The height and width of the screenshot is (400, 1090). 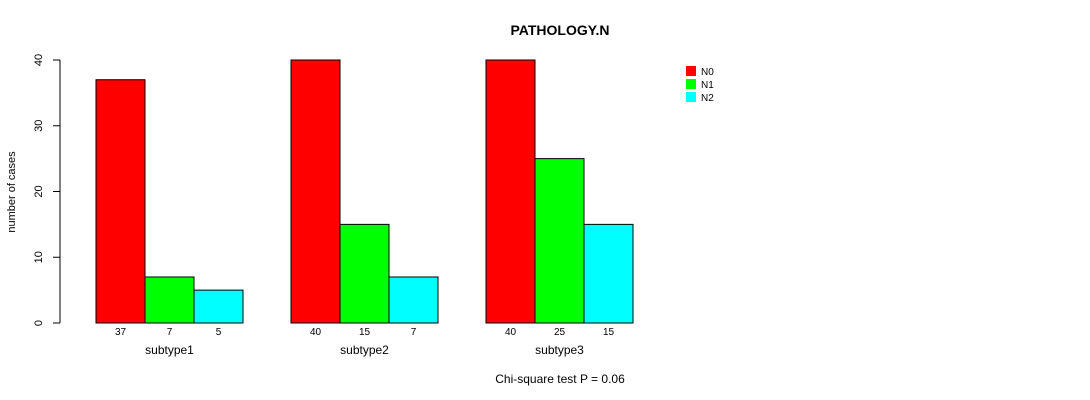 What do you see at coordinates (218, 306) in the screenshot?
I see `bar-N2-subtype1` at bounding box center [218, 306].